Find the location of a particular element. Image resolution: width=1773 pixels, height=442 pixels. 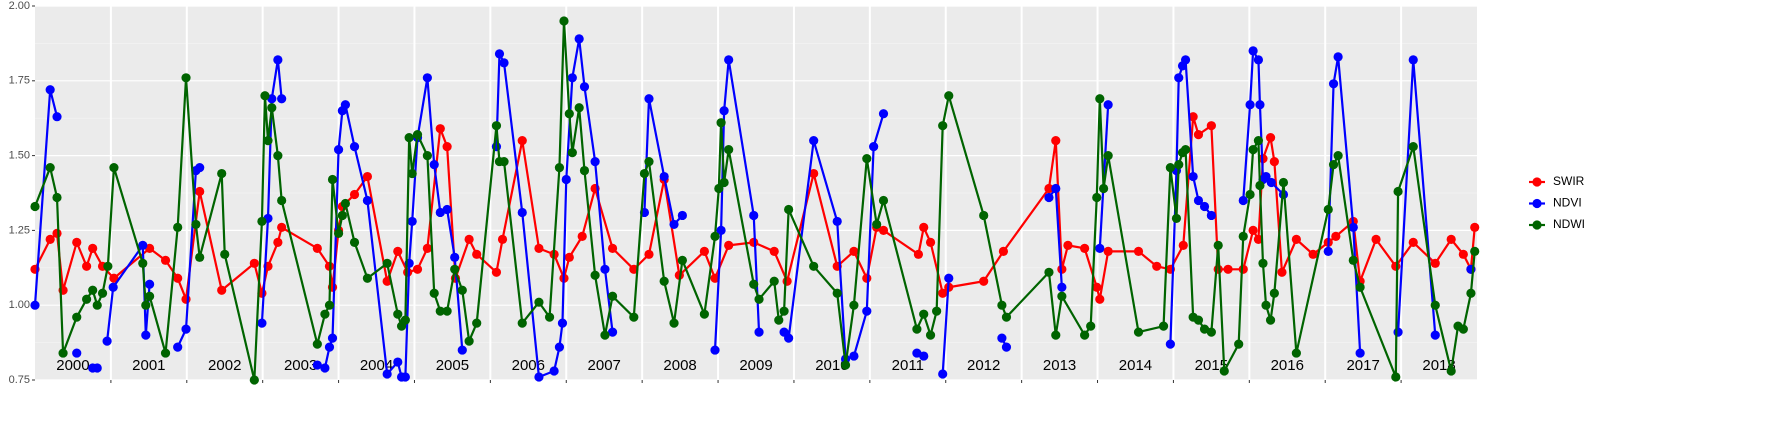

legend-marker is located at coordinates (1537, 225).